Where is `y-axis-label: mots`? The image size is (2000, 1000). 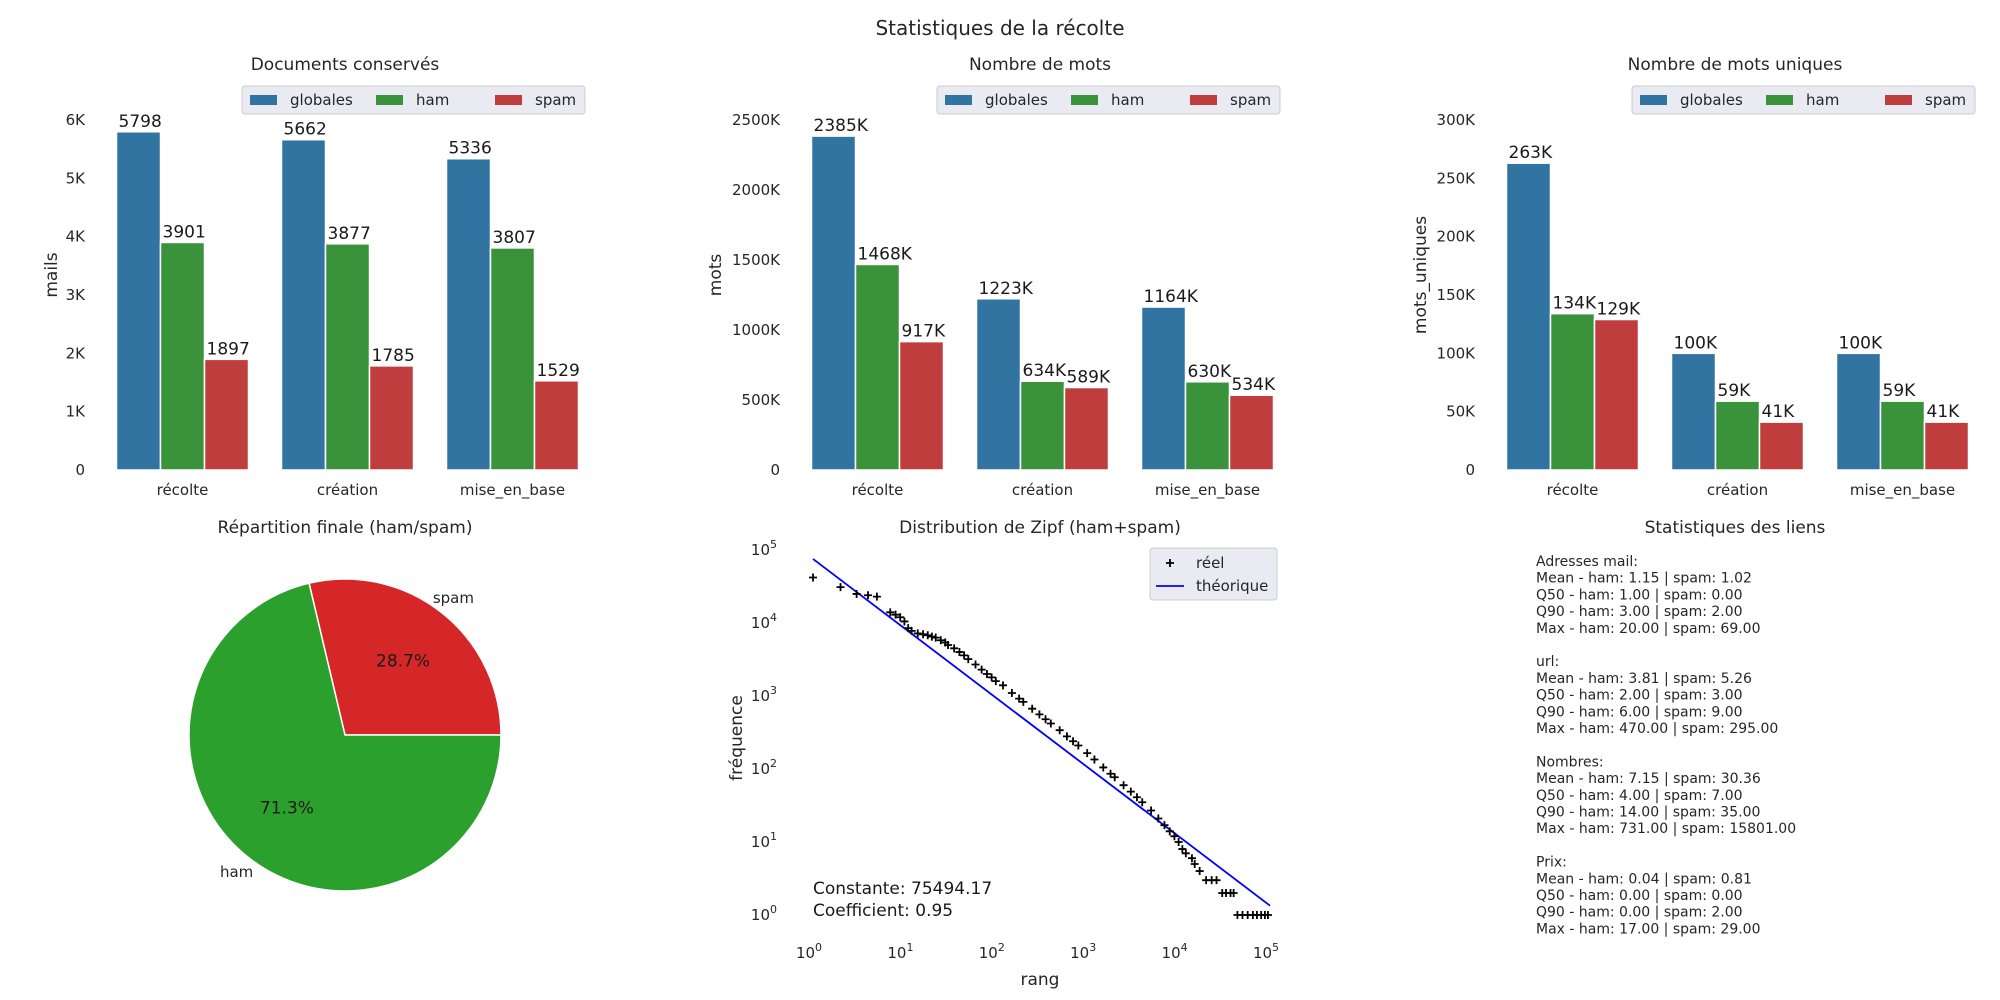
y-axis-label: mots is located at coordinates (716, 275).